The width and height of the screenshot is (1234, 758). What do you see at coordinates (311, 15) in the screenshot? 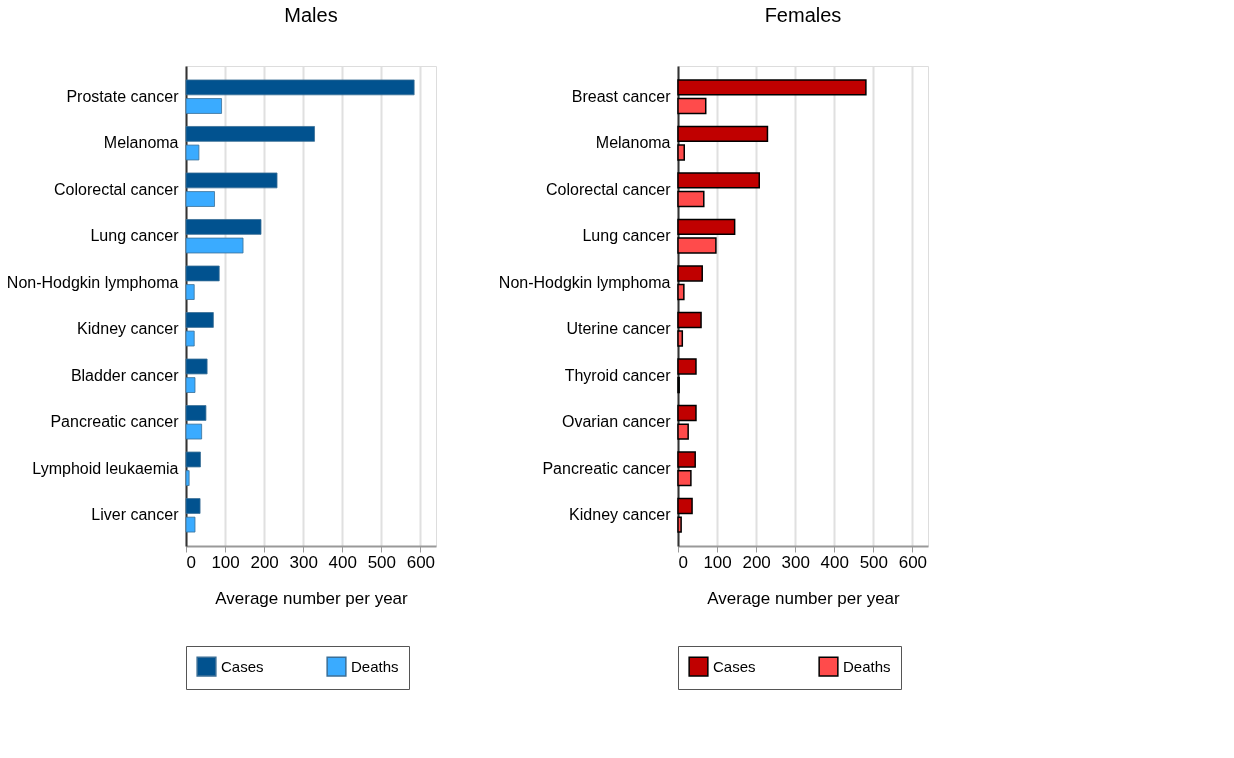
I see `chart-title: Males` at bounding box center [311, 15].